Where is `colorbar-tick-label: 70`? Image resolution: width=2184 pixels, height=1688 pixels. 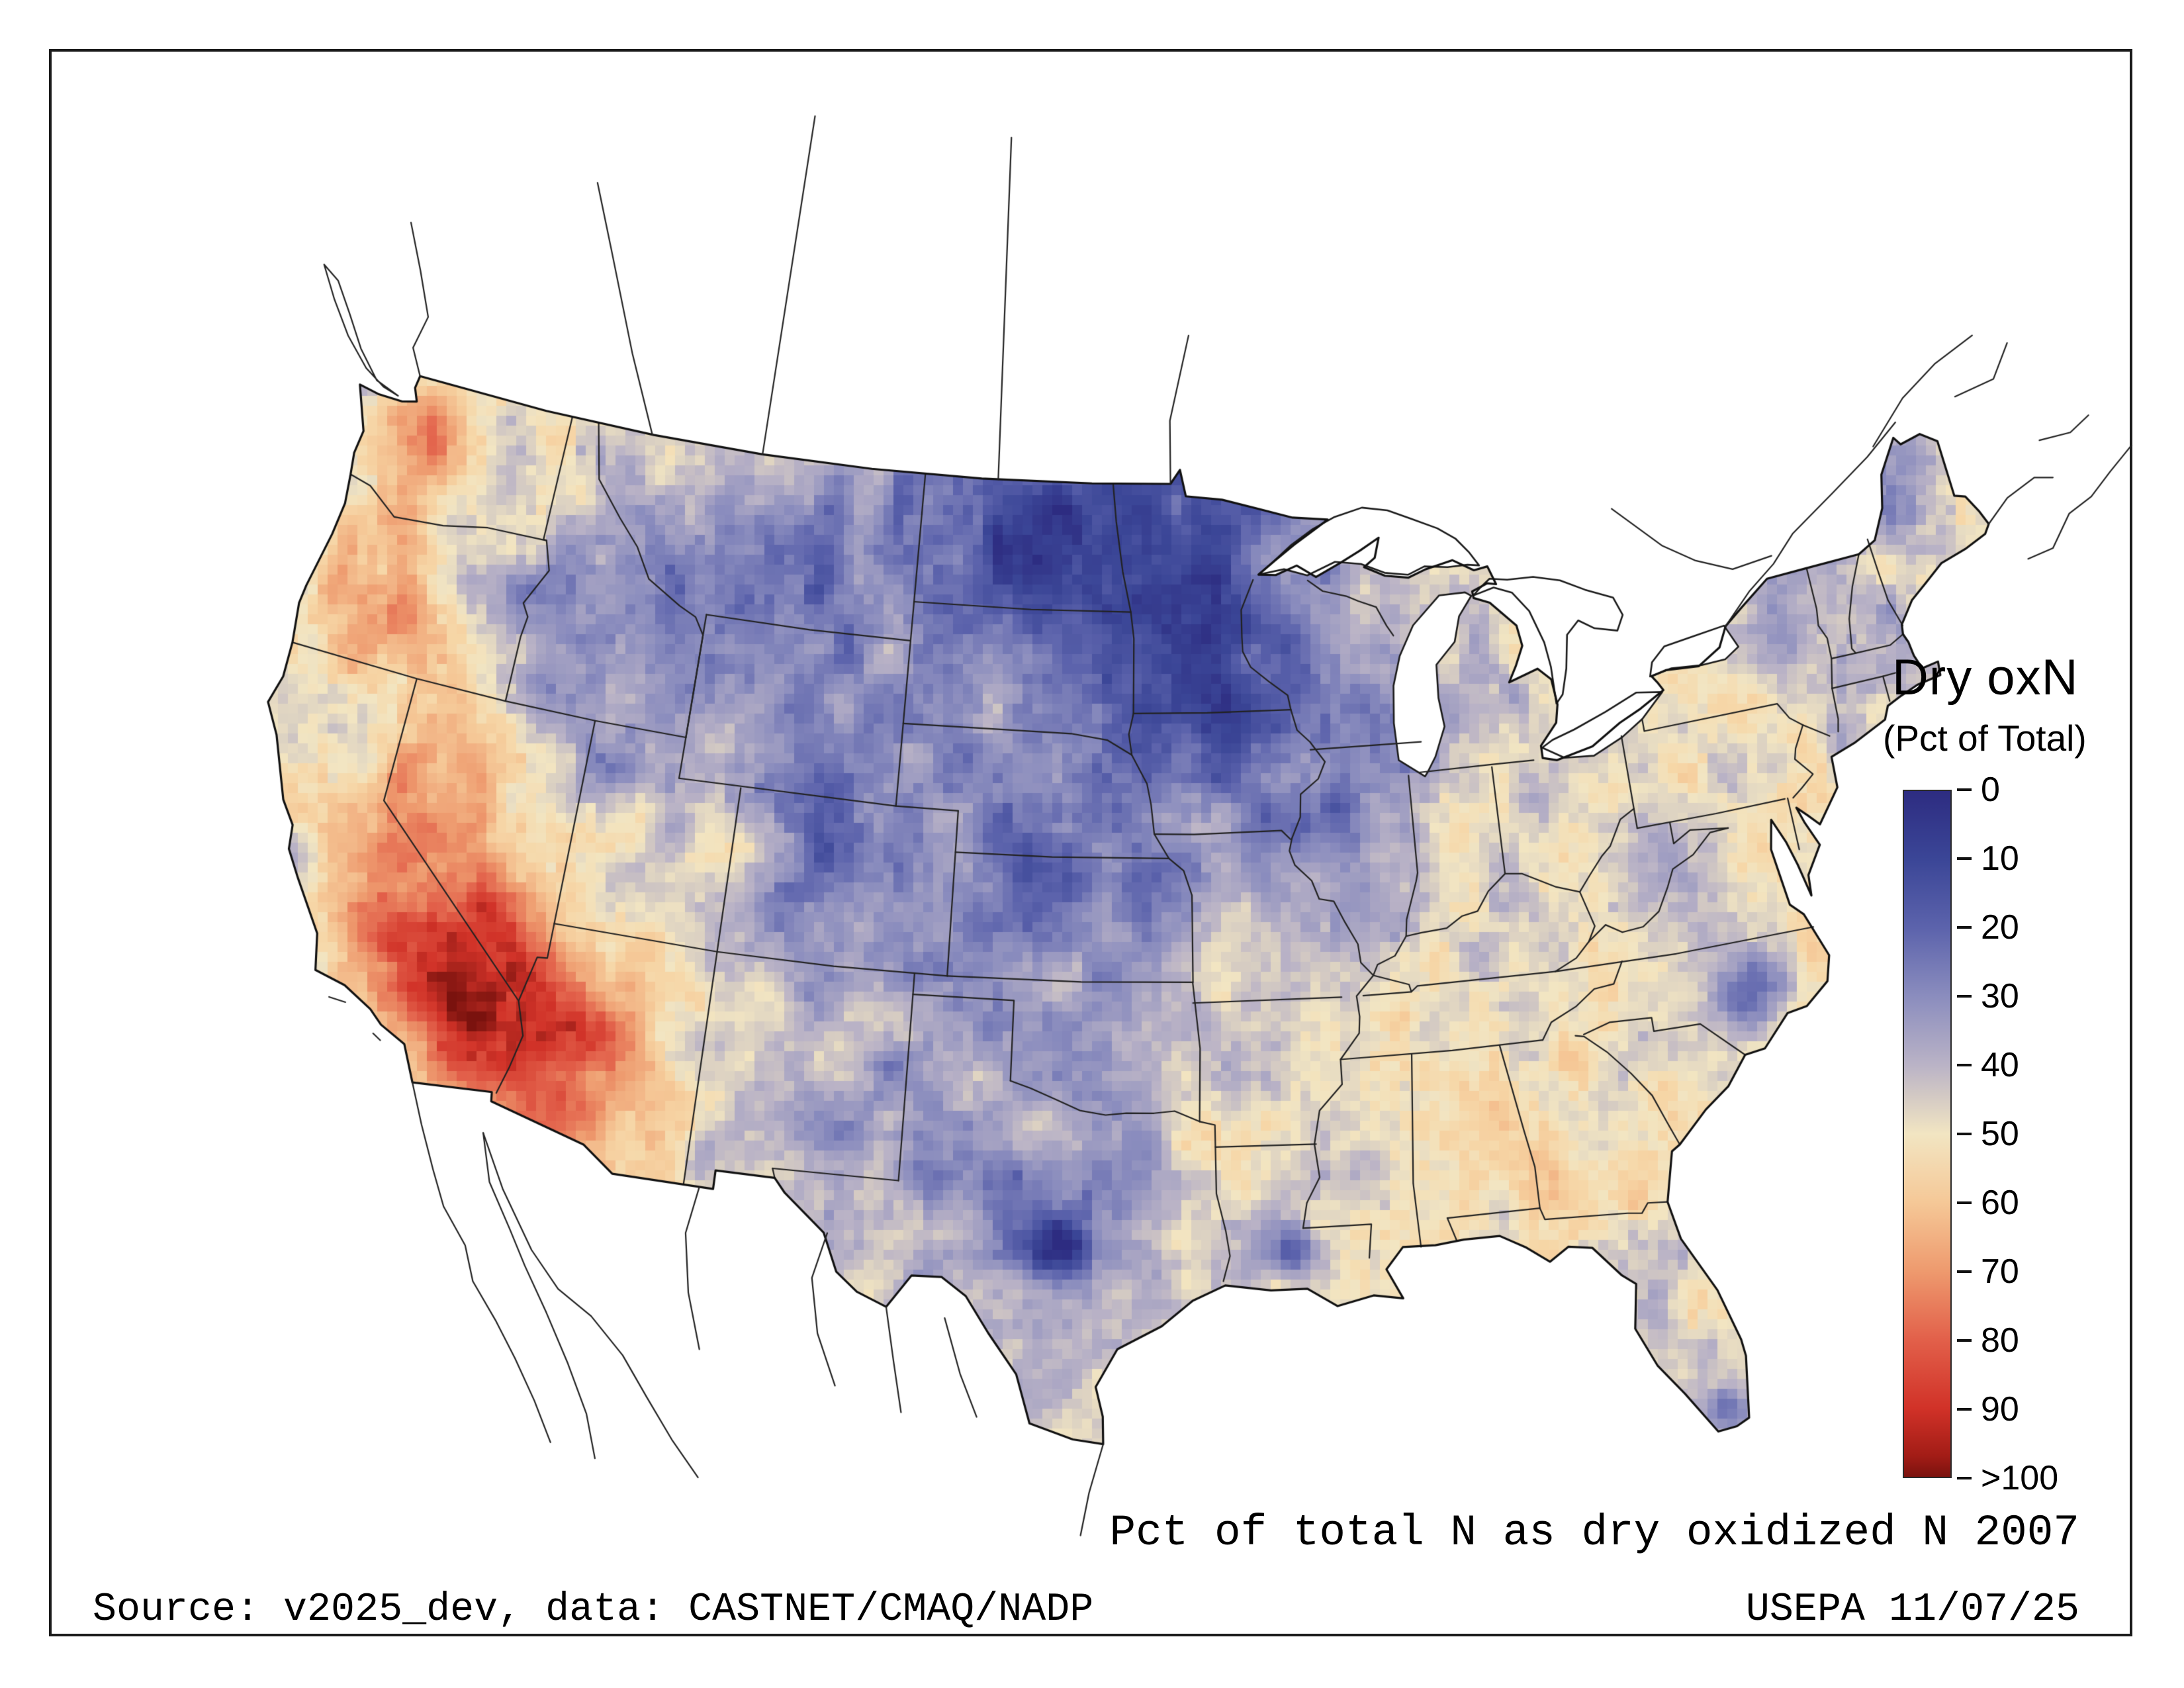
colorbar-tick-label: 70 is located at coordinates (2000, 1271).